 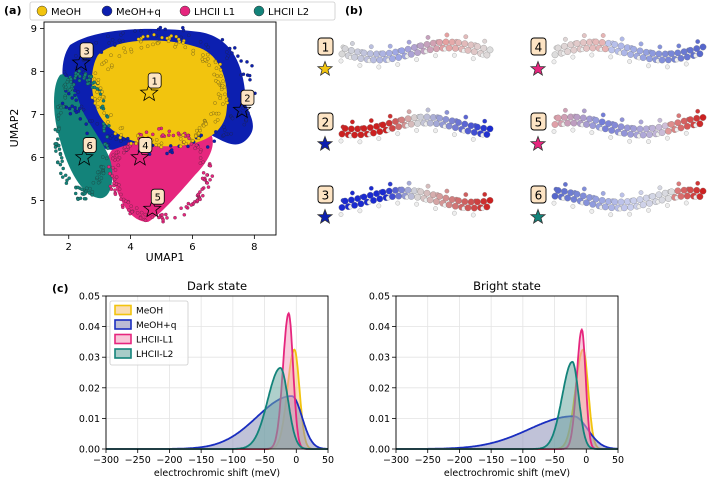 What do you see at coordinates (149, 92) in the screenshot?
I see `umap-star-marker` at bounding box center [149, 92].